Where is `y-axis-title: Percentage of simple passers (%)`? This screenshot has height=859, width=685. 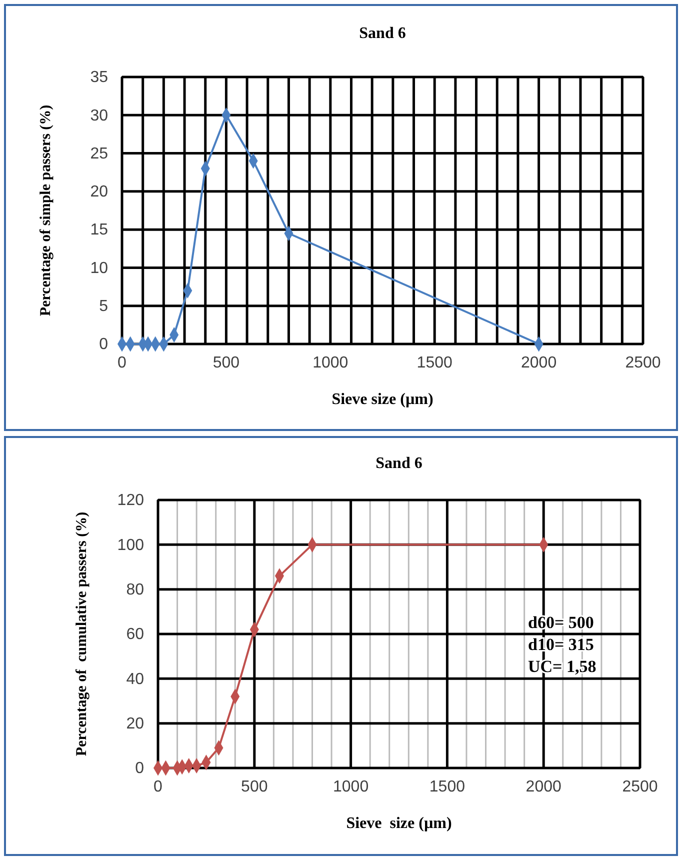 y-axis-title: Percentage of simple passers (%) is located at coordinates (46, 210).